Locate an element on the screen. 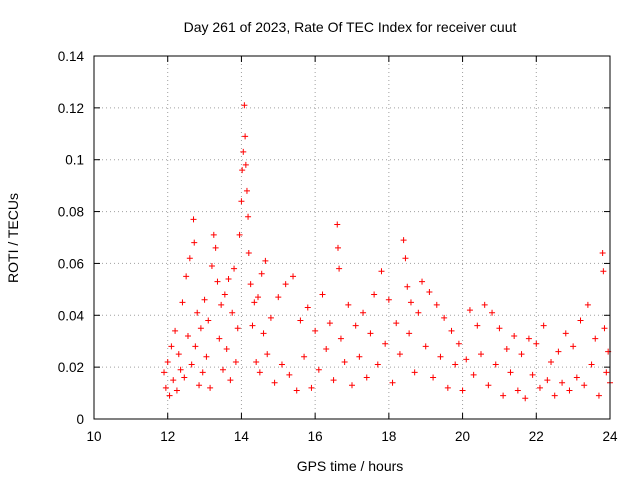 The width and height of the screenshot is (640, 480). x-tick-label: 24 is located at coordinates (610, 436).